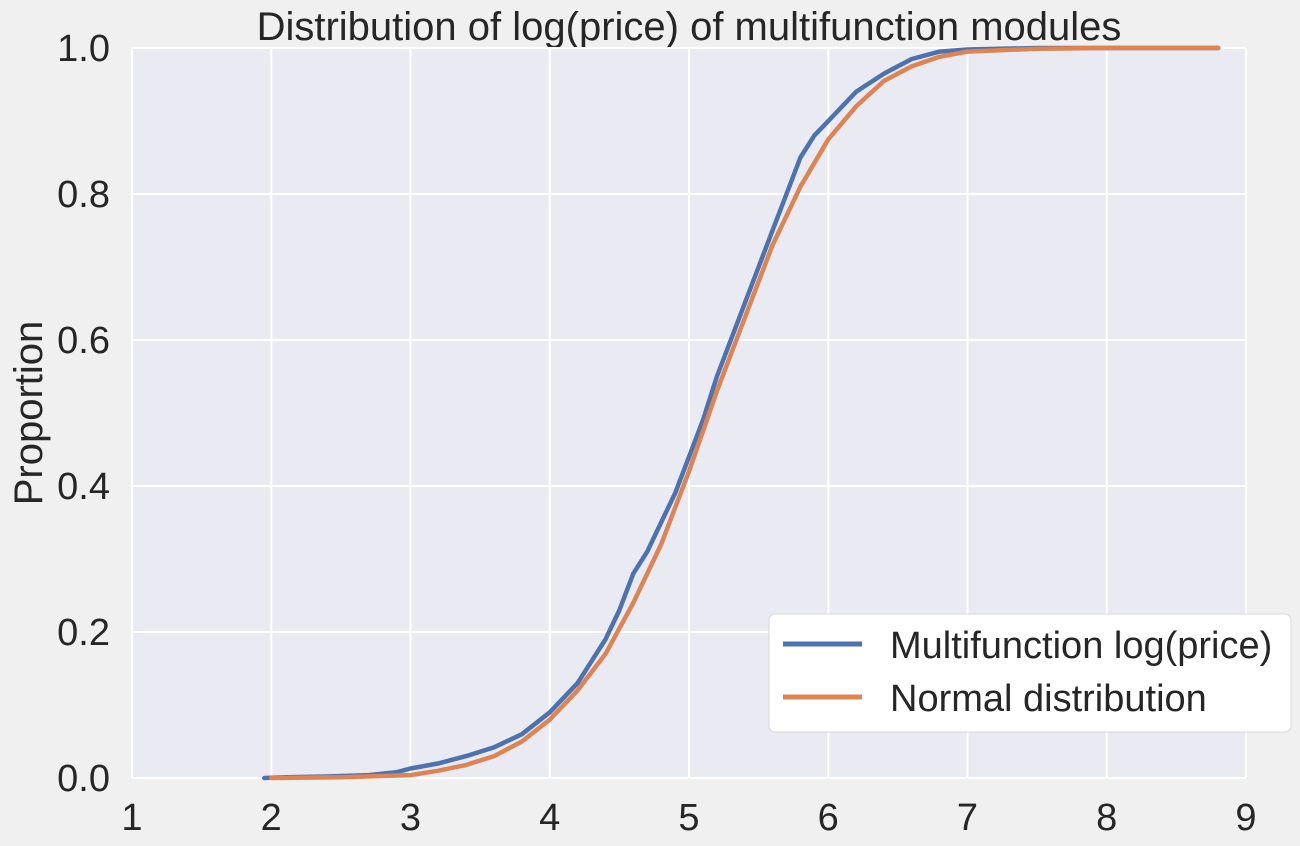 This screenshot has width=1300, height=846. What do you see at coordinates (828, 818) in the screenshot?
I see `x-tick-label: 6` at bounding box center [828, 818].